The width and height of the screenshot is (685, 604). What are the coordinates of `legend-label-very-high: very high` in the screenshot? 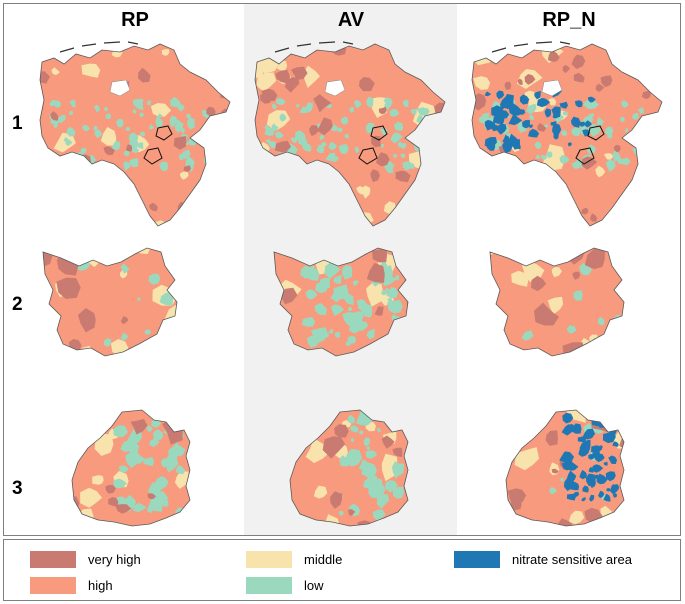 It's located at (114, 559).